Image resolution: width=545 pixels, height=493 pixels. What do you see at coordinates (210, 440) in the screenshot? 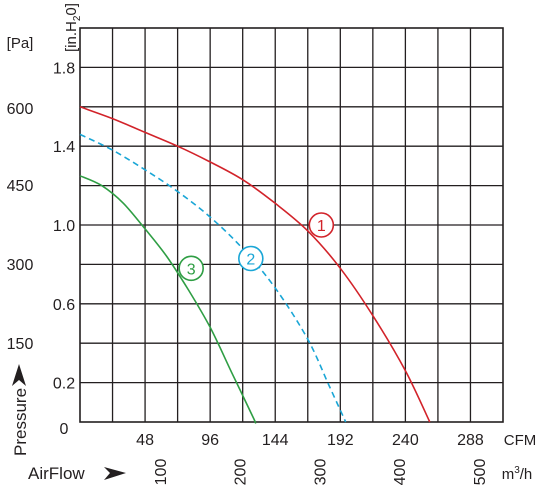
I see `x-tick-cfm: 96` at bounding box center [210, 440].